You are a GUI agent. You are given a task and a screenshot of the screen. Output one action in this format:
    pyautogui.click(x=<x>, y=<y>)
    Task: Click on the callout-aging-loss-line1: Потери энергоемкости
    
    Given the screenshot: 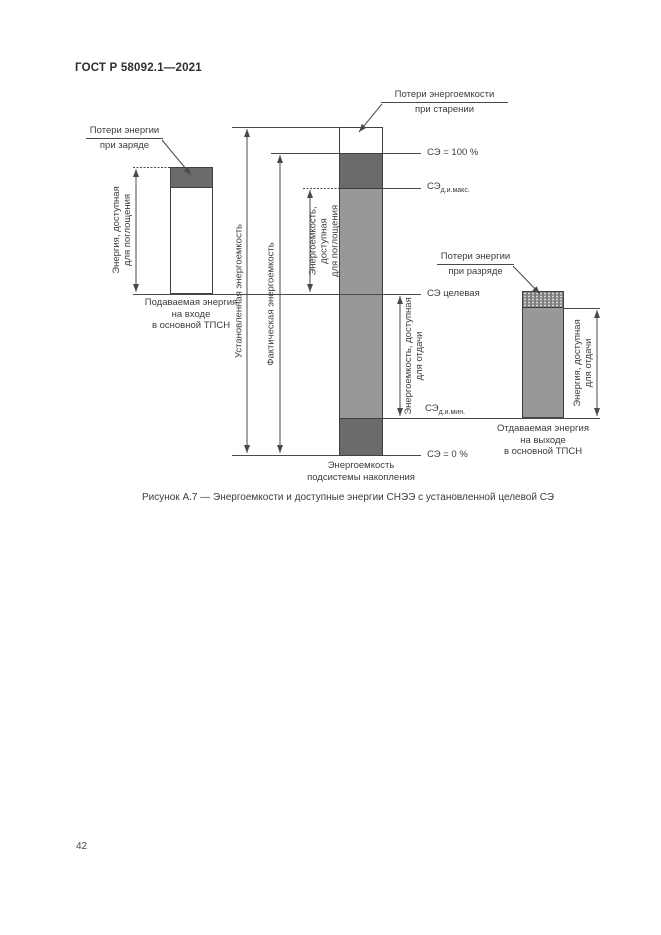 What is the action you would take?
    pyautogui.click(x=444, y=94)
    